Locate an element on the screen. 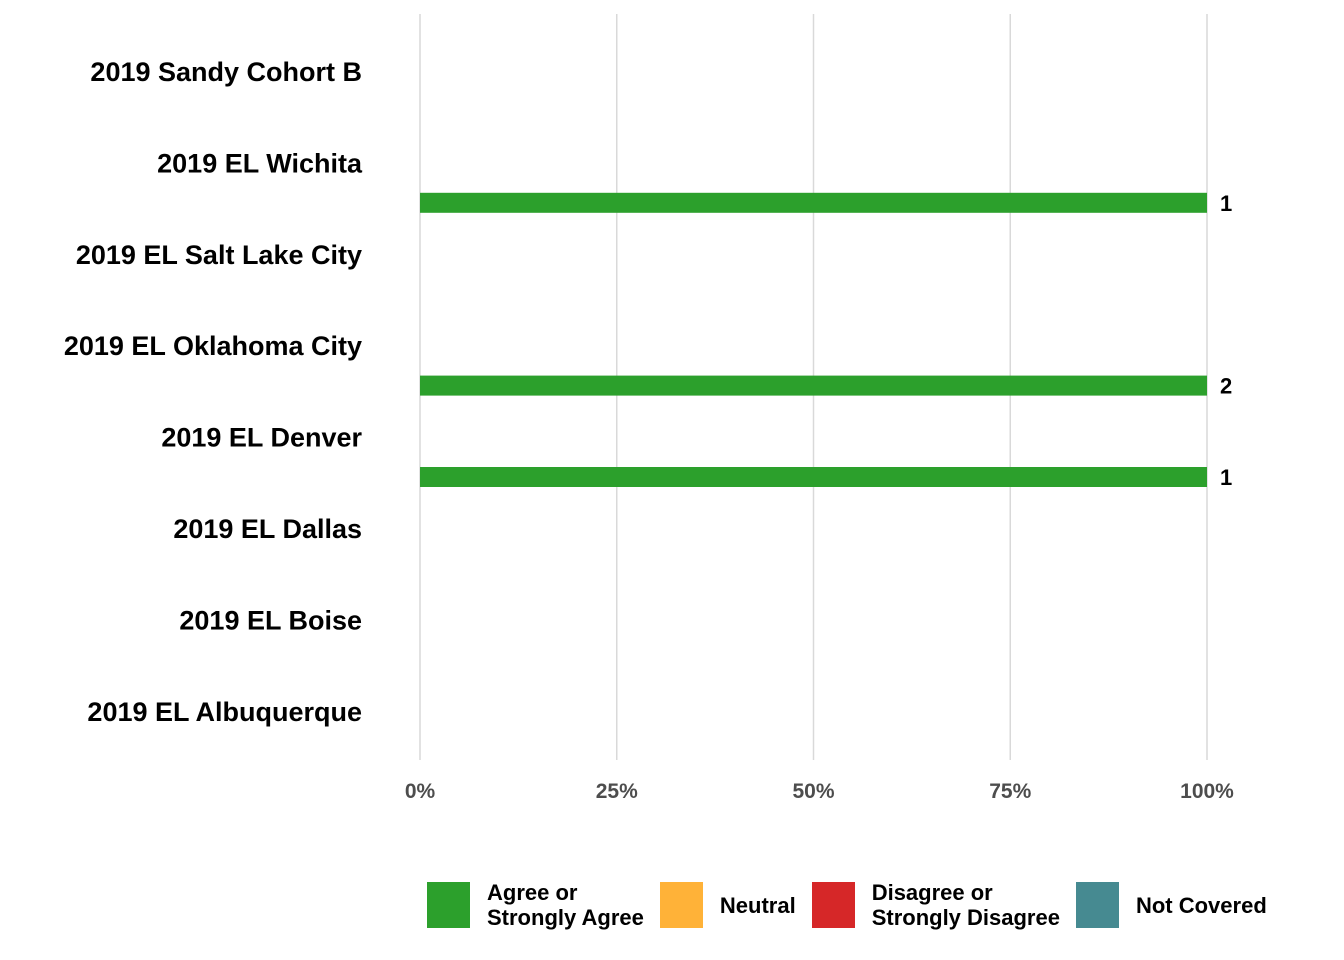  category-label: 2019 EL Salt Lake City is located at coordinates (219, 255).